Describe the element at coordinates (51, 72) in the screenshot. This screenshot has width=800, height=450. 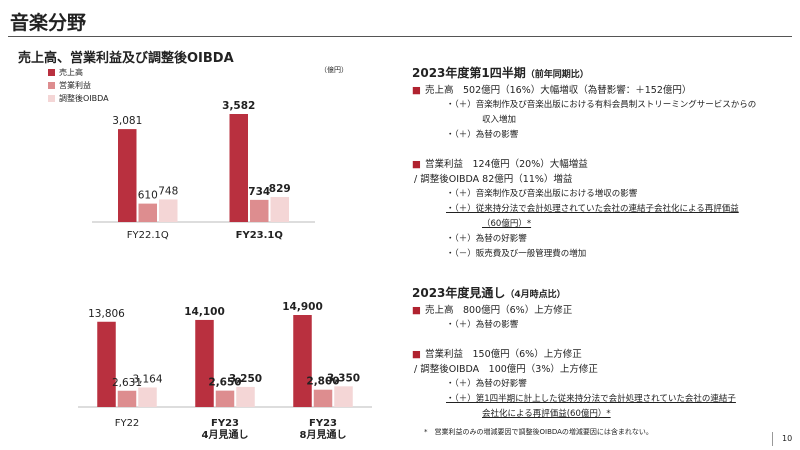
I see `legend-swatch-sales` at that location.